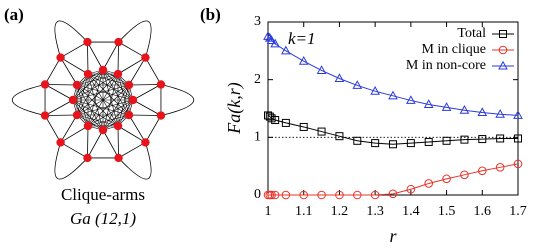 The height and width of the screenshot is (248, 545). What do you see at coordinates (14, 14) in the screenshot?
I see `panel-label: (a)` at bounding box center [14, 14].